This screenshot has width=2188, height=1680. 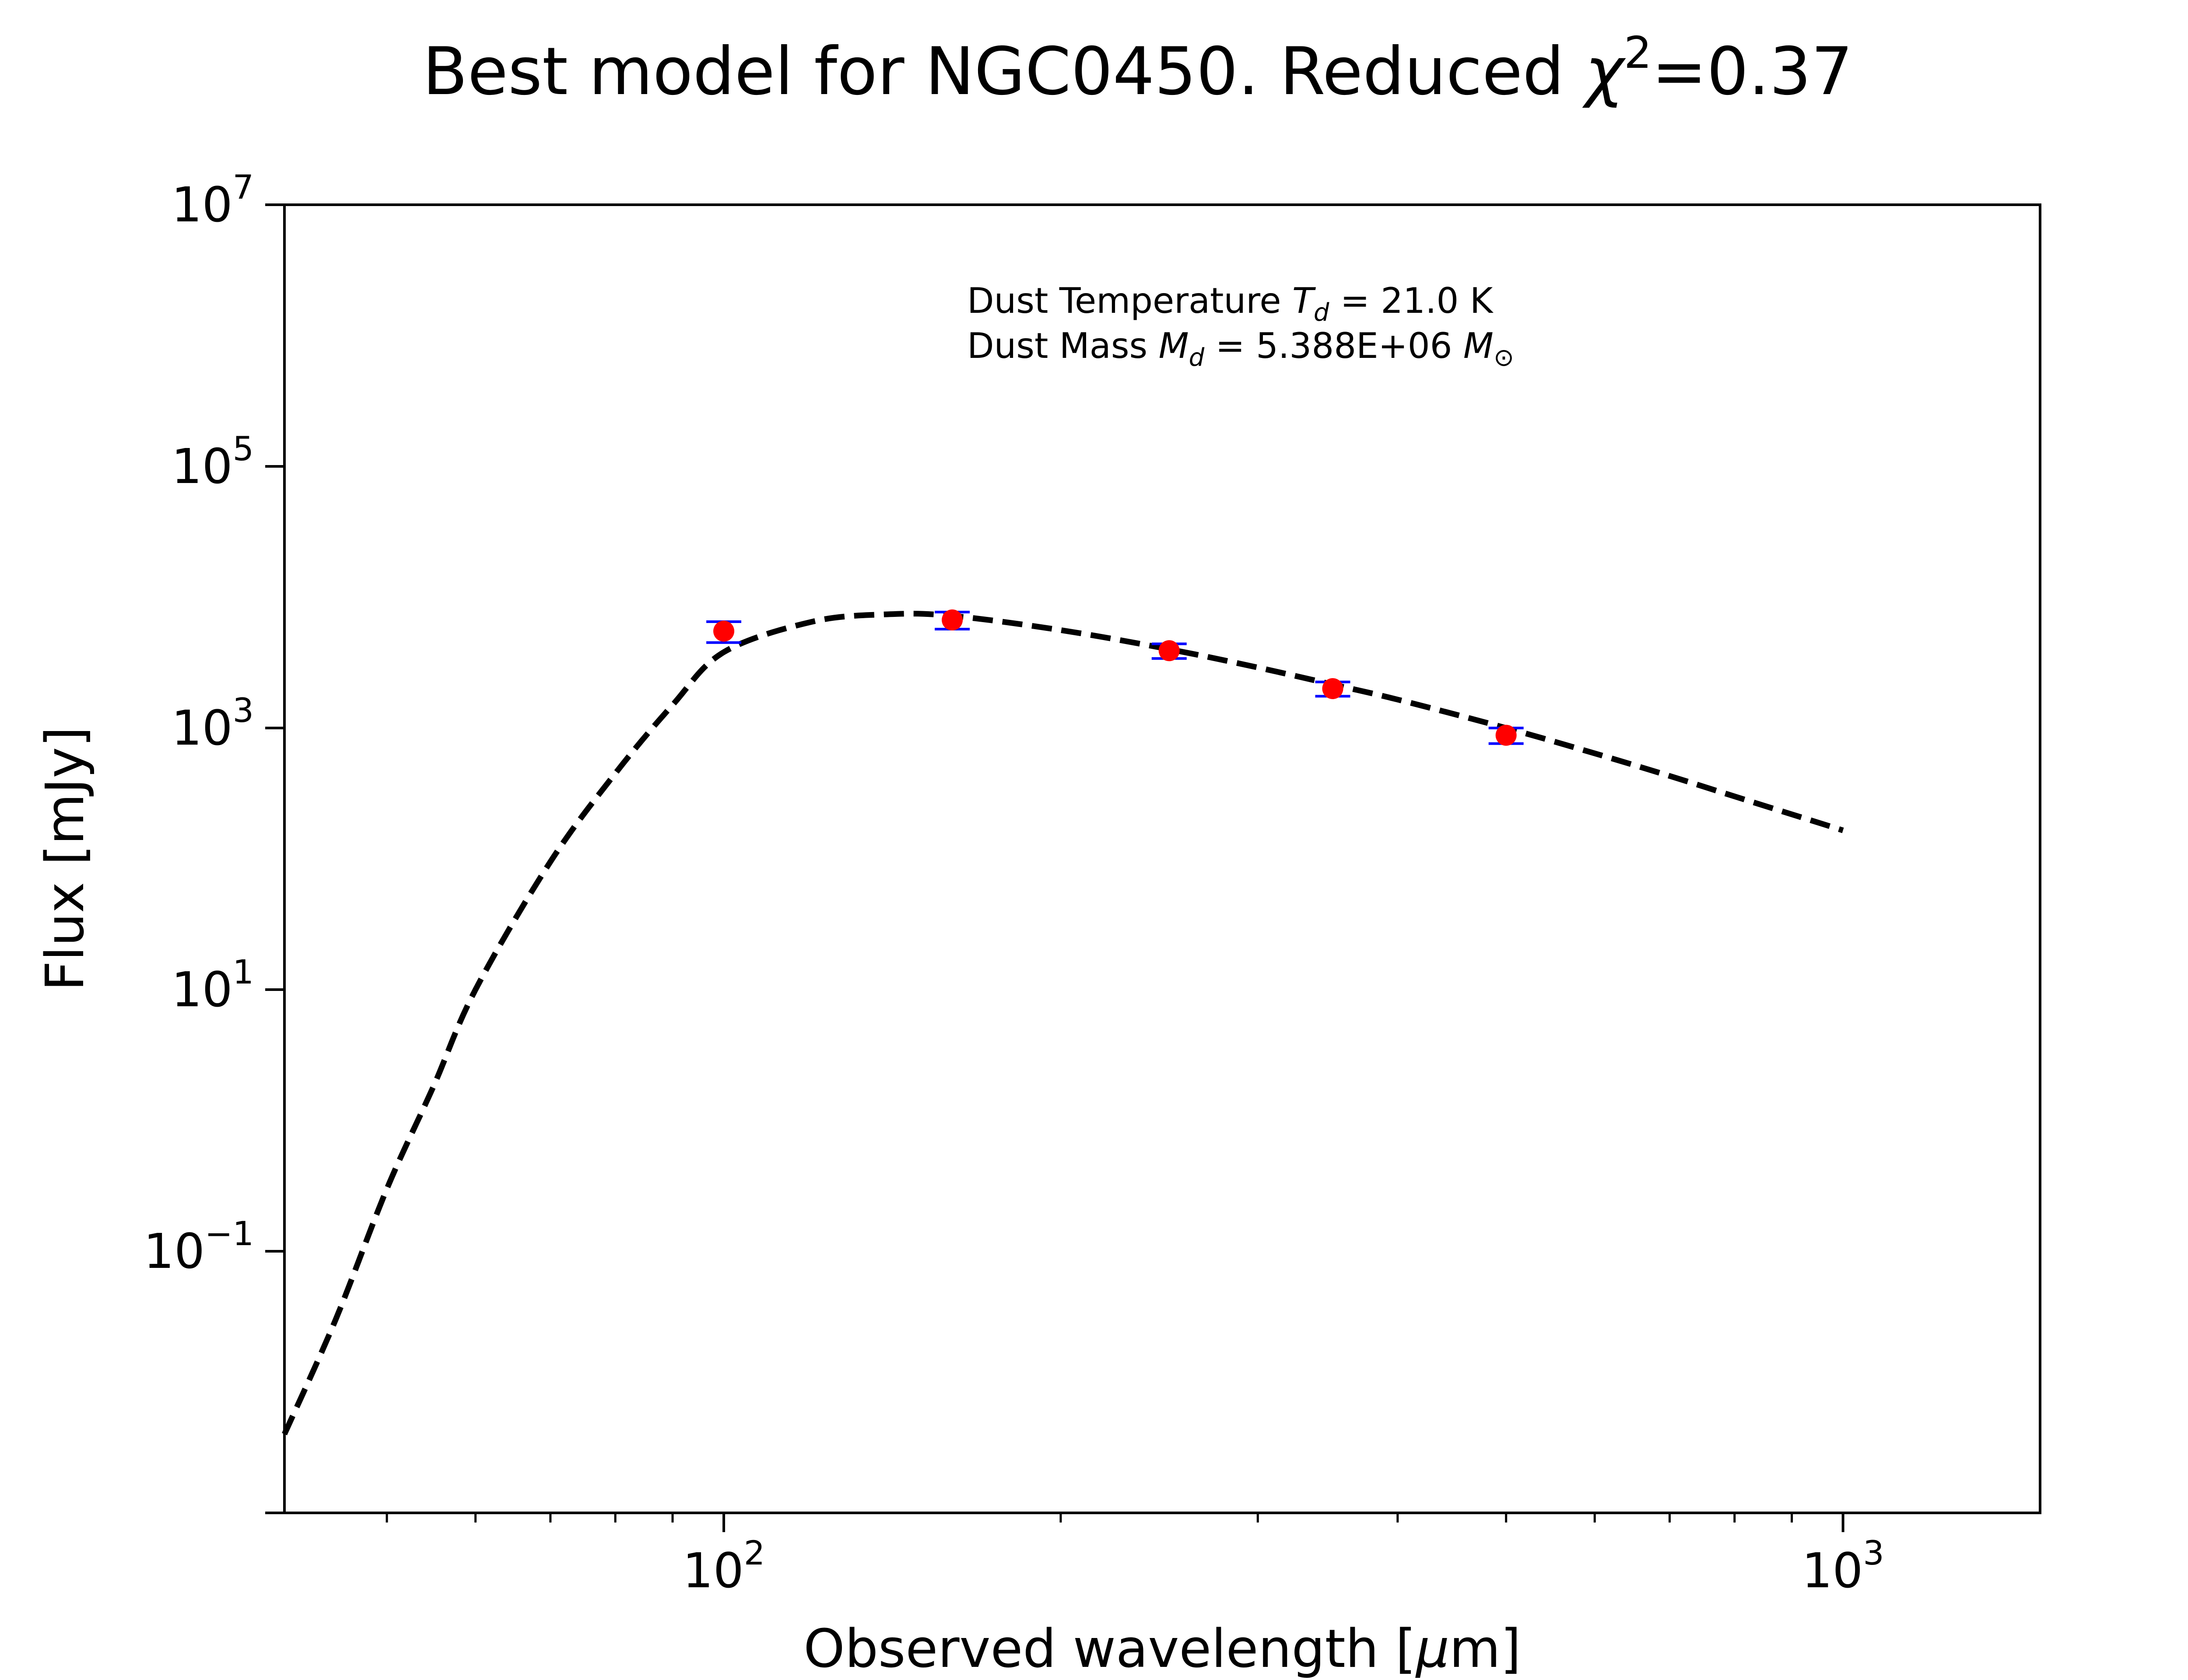 What do you see at coordinates (1240, 349) in the screenshot?
I see `annotation-dust-mass: Dust Mass Md = 5.388E+06 M⊙` at bounding box center [1240, 349].